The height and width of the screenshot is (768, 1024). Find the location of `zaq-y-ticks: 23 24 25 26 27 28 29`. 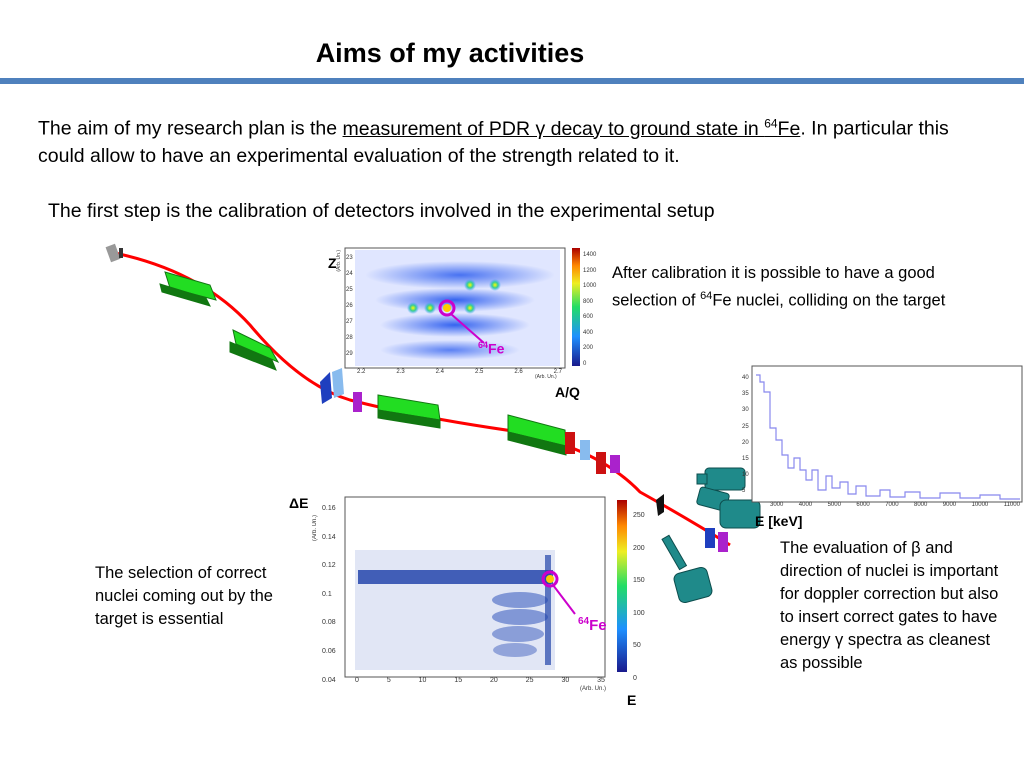

zaq-y-ticks: 23 24 25 26 27 28 29 is located at coordinates (349, 306).